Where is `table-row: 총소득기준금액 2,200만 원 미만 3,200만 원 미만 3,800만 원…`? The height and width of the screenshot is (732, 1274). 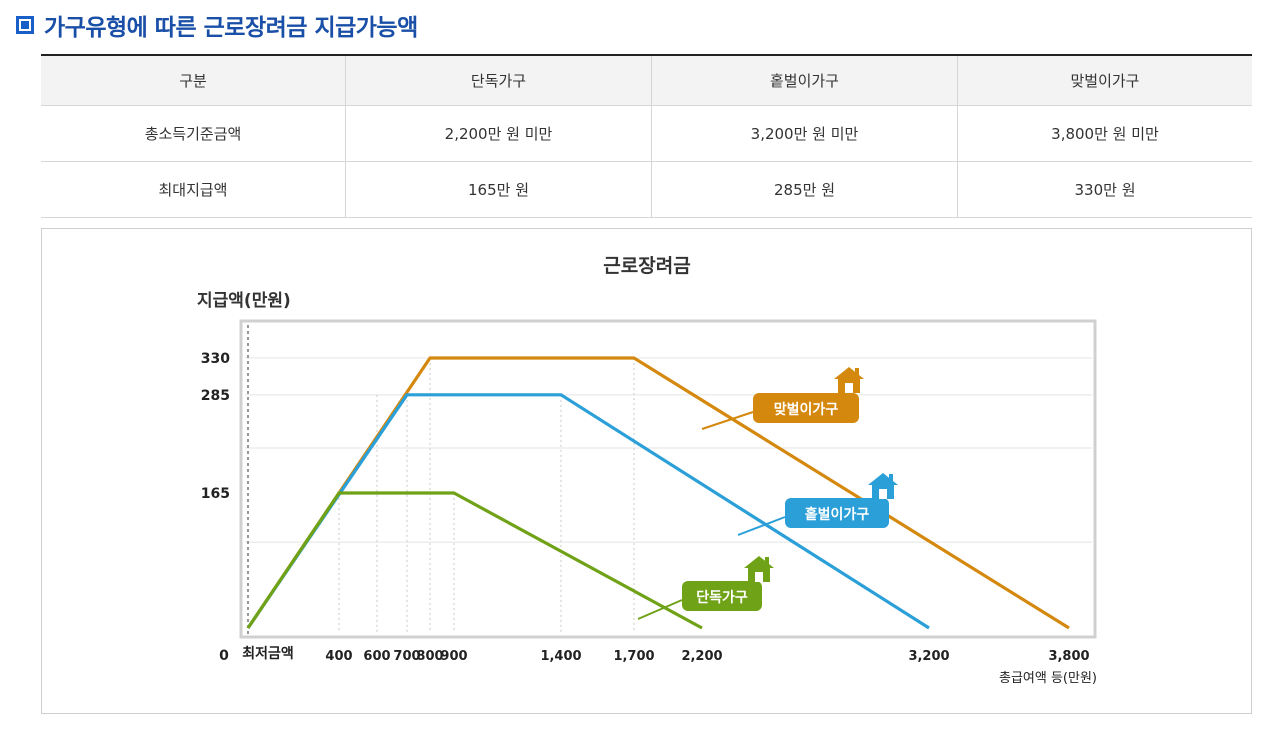
table-row: 총소득기준금액 2,200만 원 미만 3,200만 원 미만 3,800만 원… is located at coordinates (646, 133).